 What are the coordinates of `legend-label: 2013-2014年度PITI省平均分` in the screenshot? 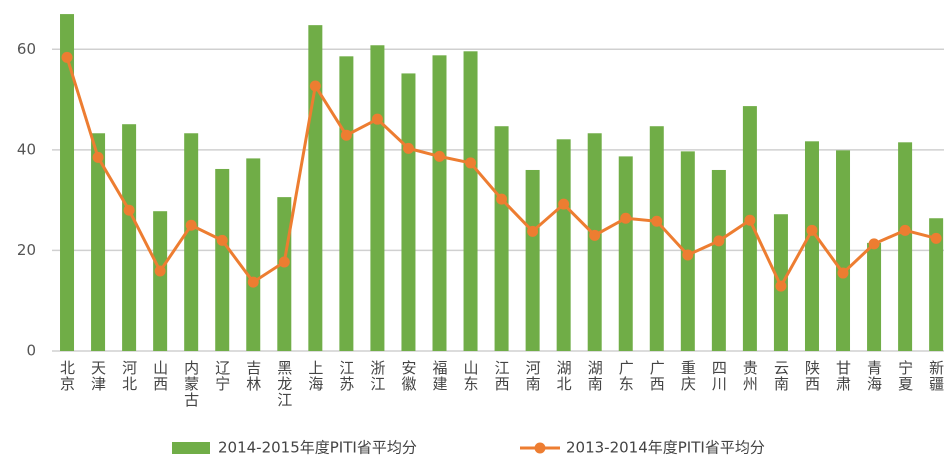 It's located at (665, 448).